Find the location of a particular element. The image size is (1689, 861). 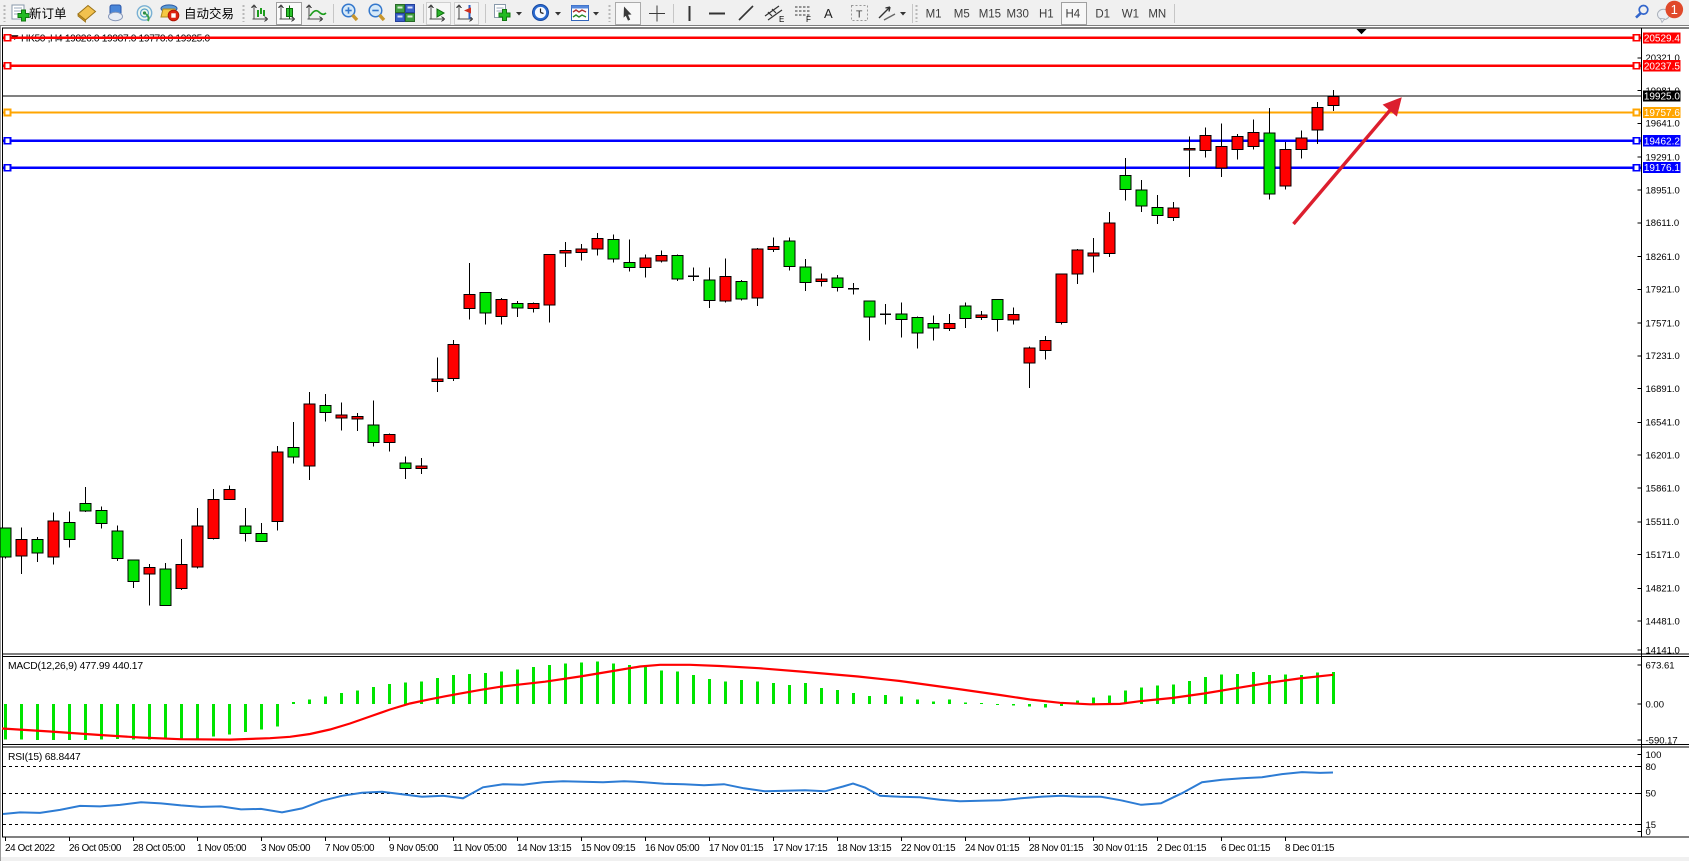

svg-text: M1 is located at coordinates (934, 15).